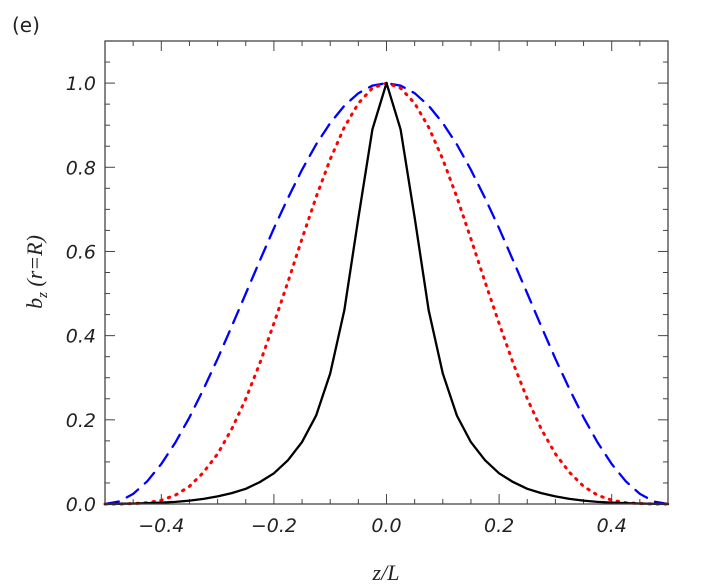  I want to click on x-tick-label: −0.2, so click(274, 526).